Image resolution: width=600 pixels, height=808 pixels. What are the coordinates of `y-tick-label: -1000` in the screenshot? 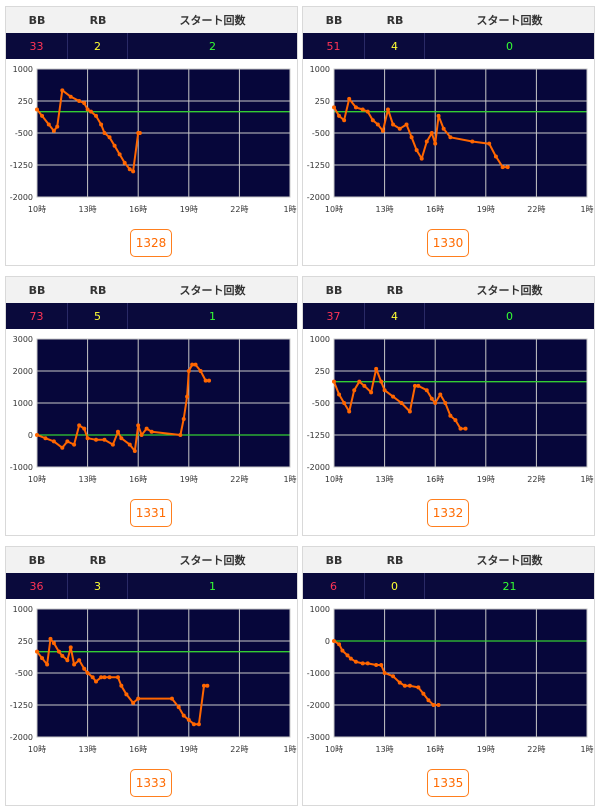 It's located at (318, 673).